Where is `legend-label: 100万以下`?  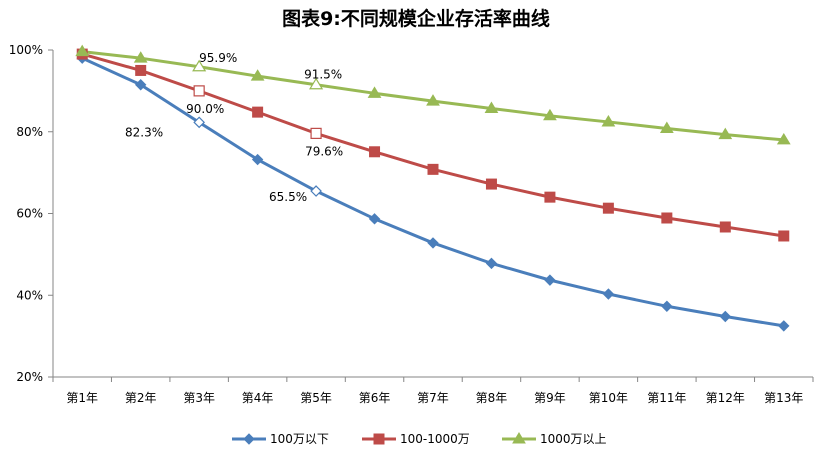
legend-label: 100万以下 is located at coordinates (299, 439).